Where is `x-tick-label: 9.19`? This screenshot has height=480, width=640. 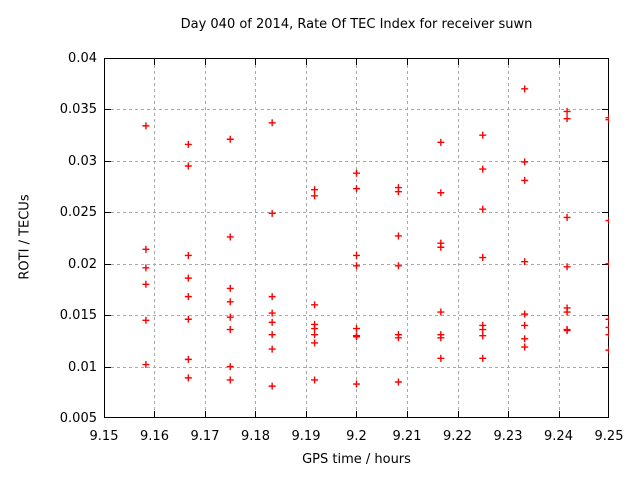
x-tick-label: 9.19 is located at coordinates (306, 436).